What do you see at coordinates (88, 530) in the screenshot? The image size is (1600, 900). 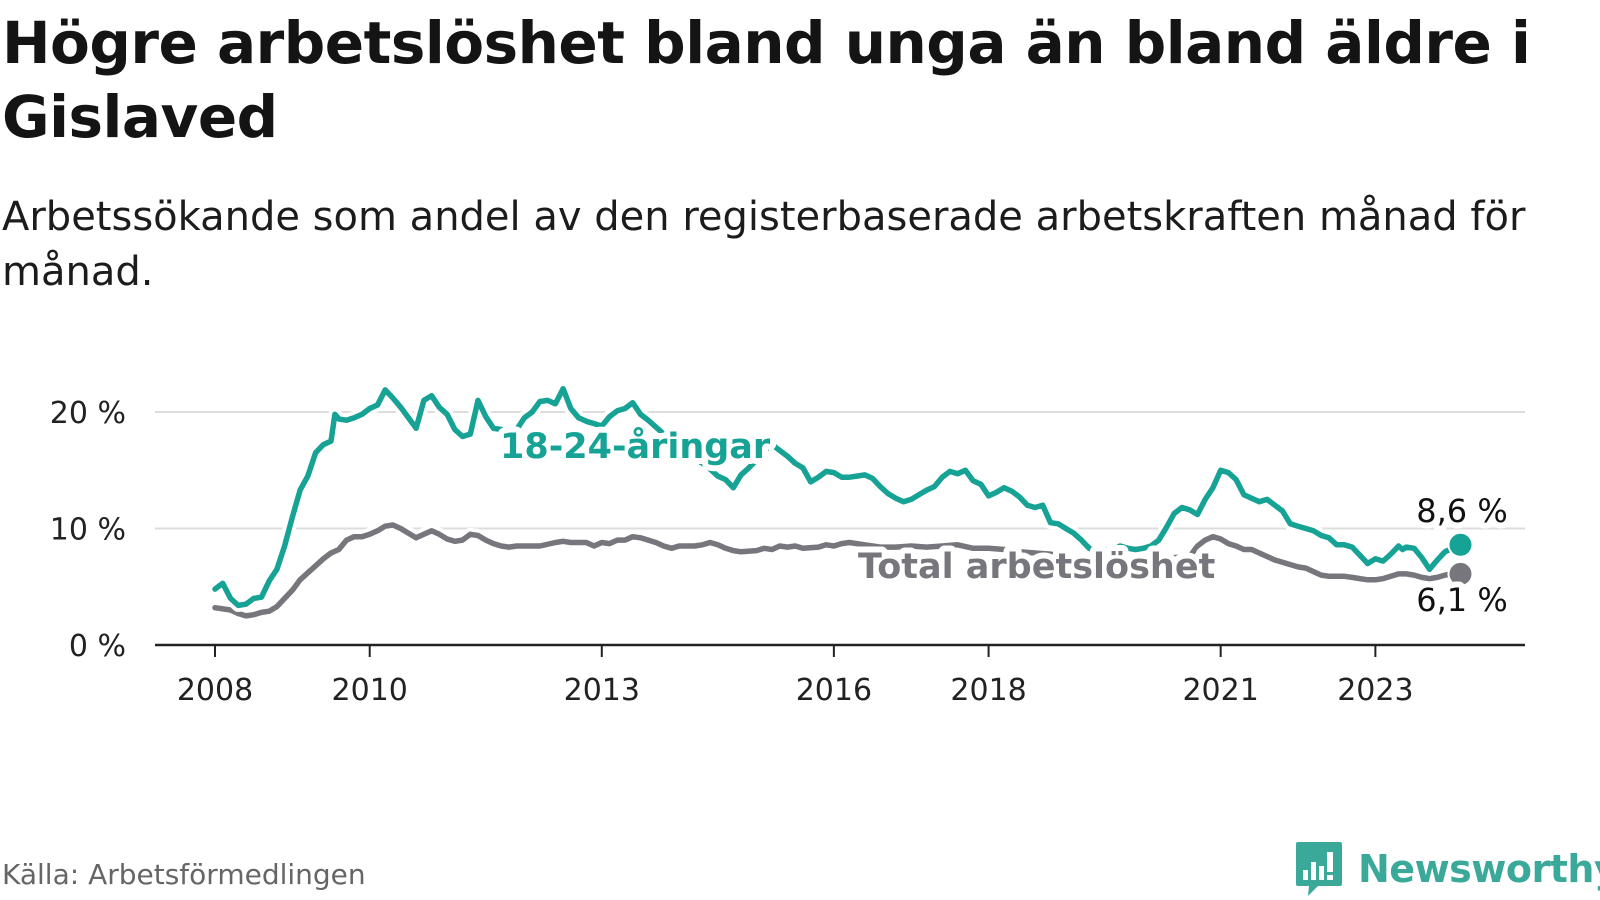 I see `y-tick-label: 10 %` at bounding box center [88, 530].